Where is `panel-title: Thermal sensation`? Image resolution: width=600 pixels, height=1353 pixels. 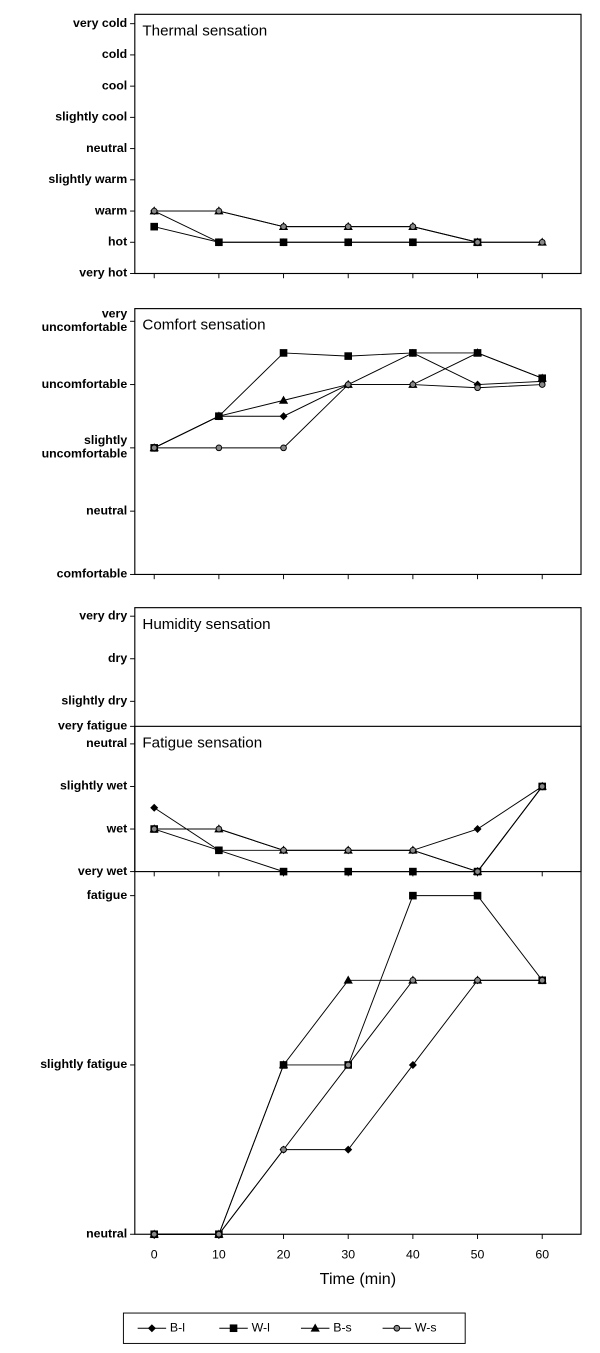
panel-title: Thermal sensation is located at coordinates (204, 30).